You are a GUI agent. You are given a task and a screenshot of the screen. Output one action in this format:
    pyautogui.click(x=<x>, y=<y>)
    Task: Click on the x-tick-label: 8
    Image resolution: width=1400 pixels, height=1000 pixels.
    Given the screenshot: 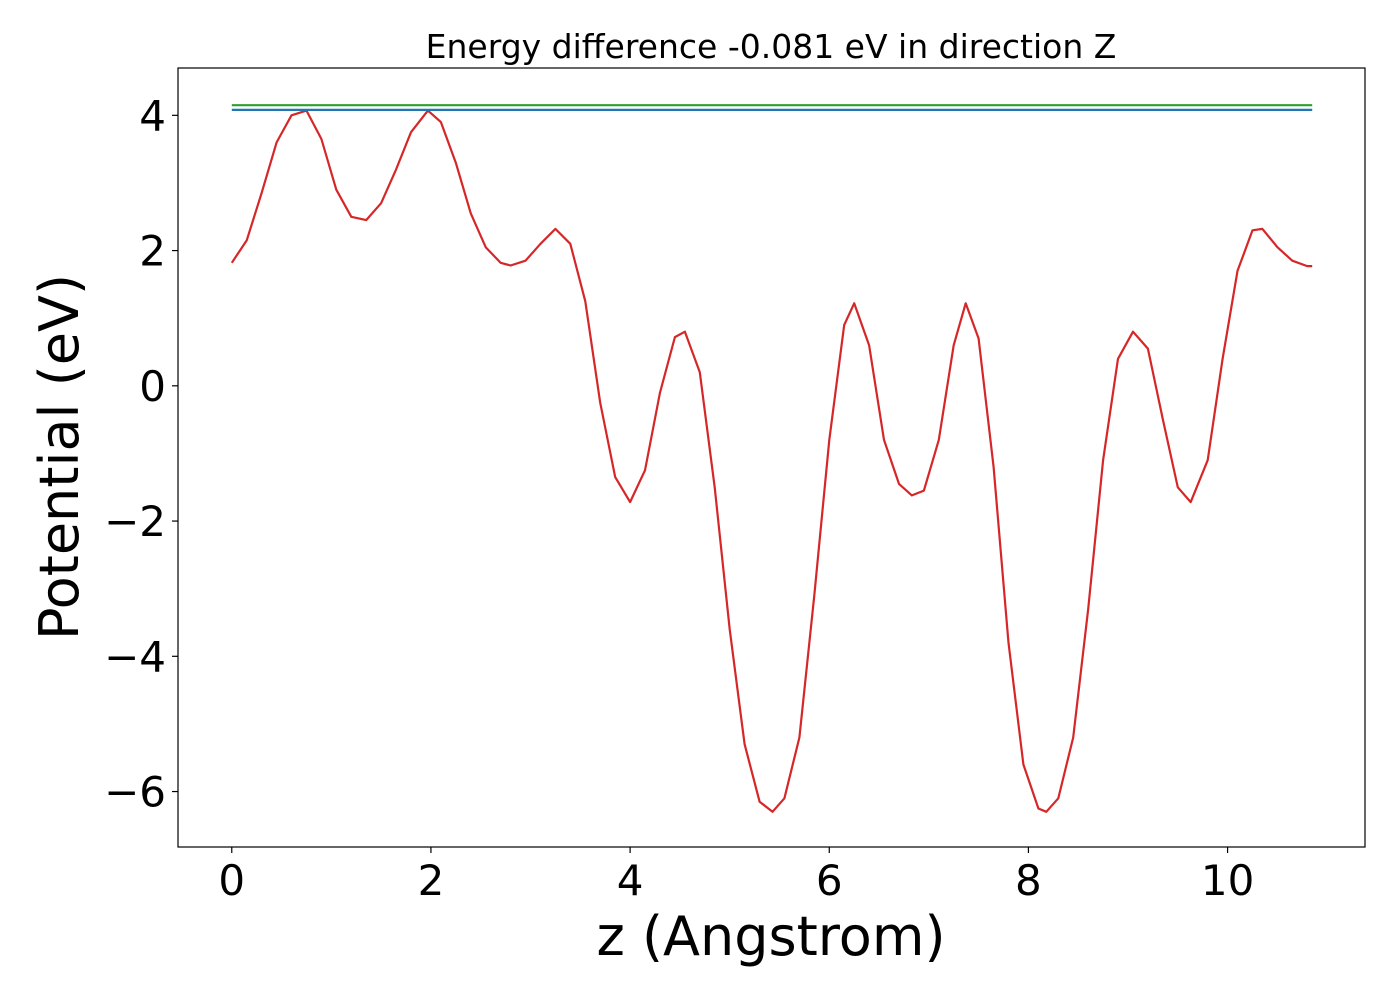 What is the action you would take?
    pyautogui.click(x=1028, y=880)
    